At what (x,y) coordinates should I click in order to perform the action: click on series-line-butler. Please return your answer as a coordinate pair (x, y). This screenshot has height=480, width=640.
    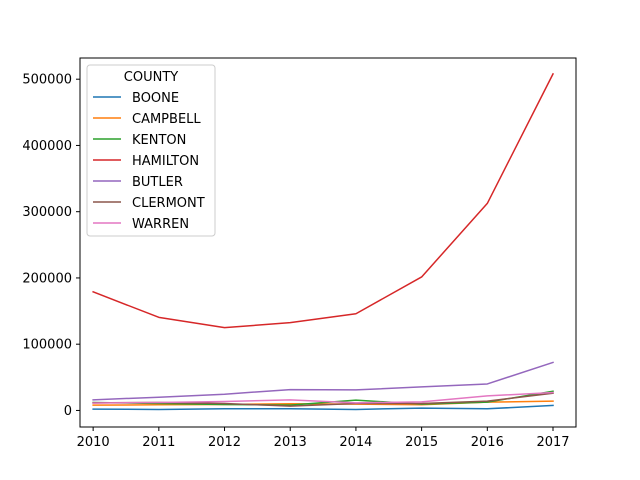
    Looking at the image, I should click on (323, 381).